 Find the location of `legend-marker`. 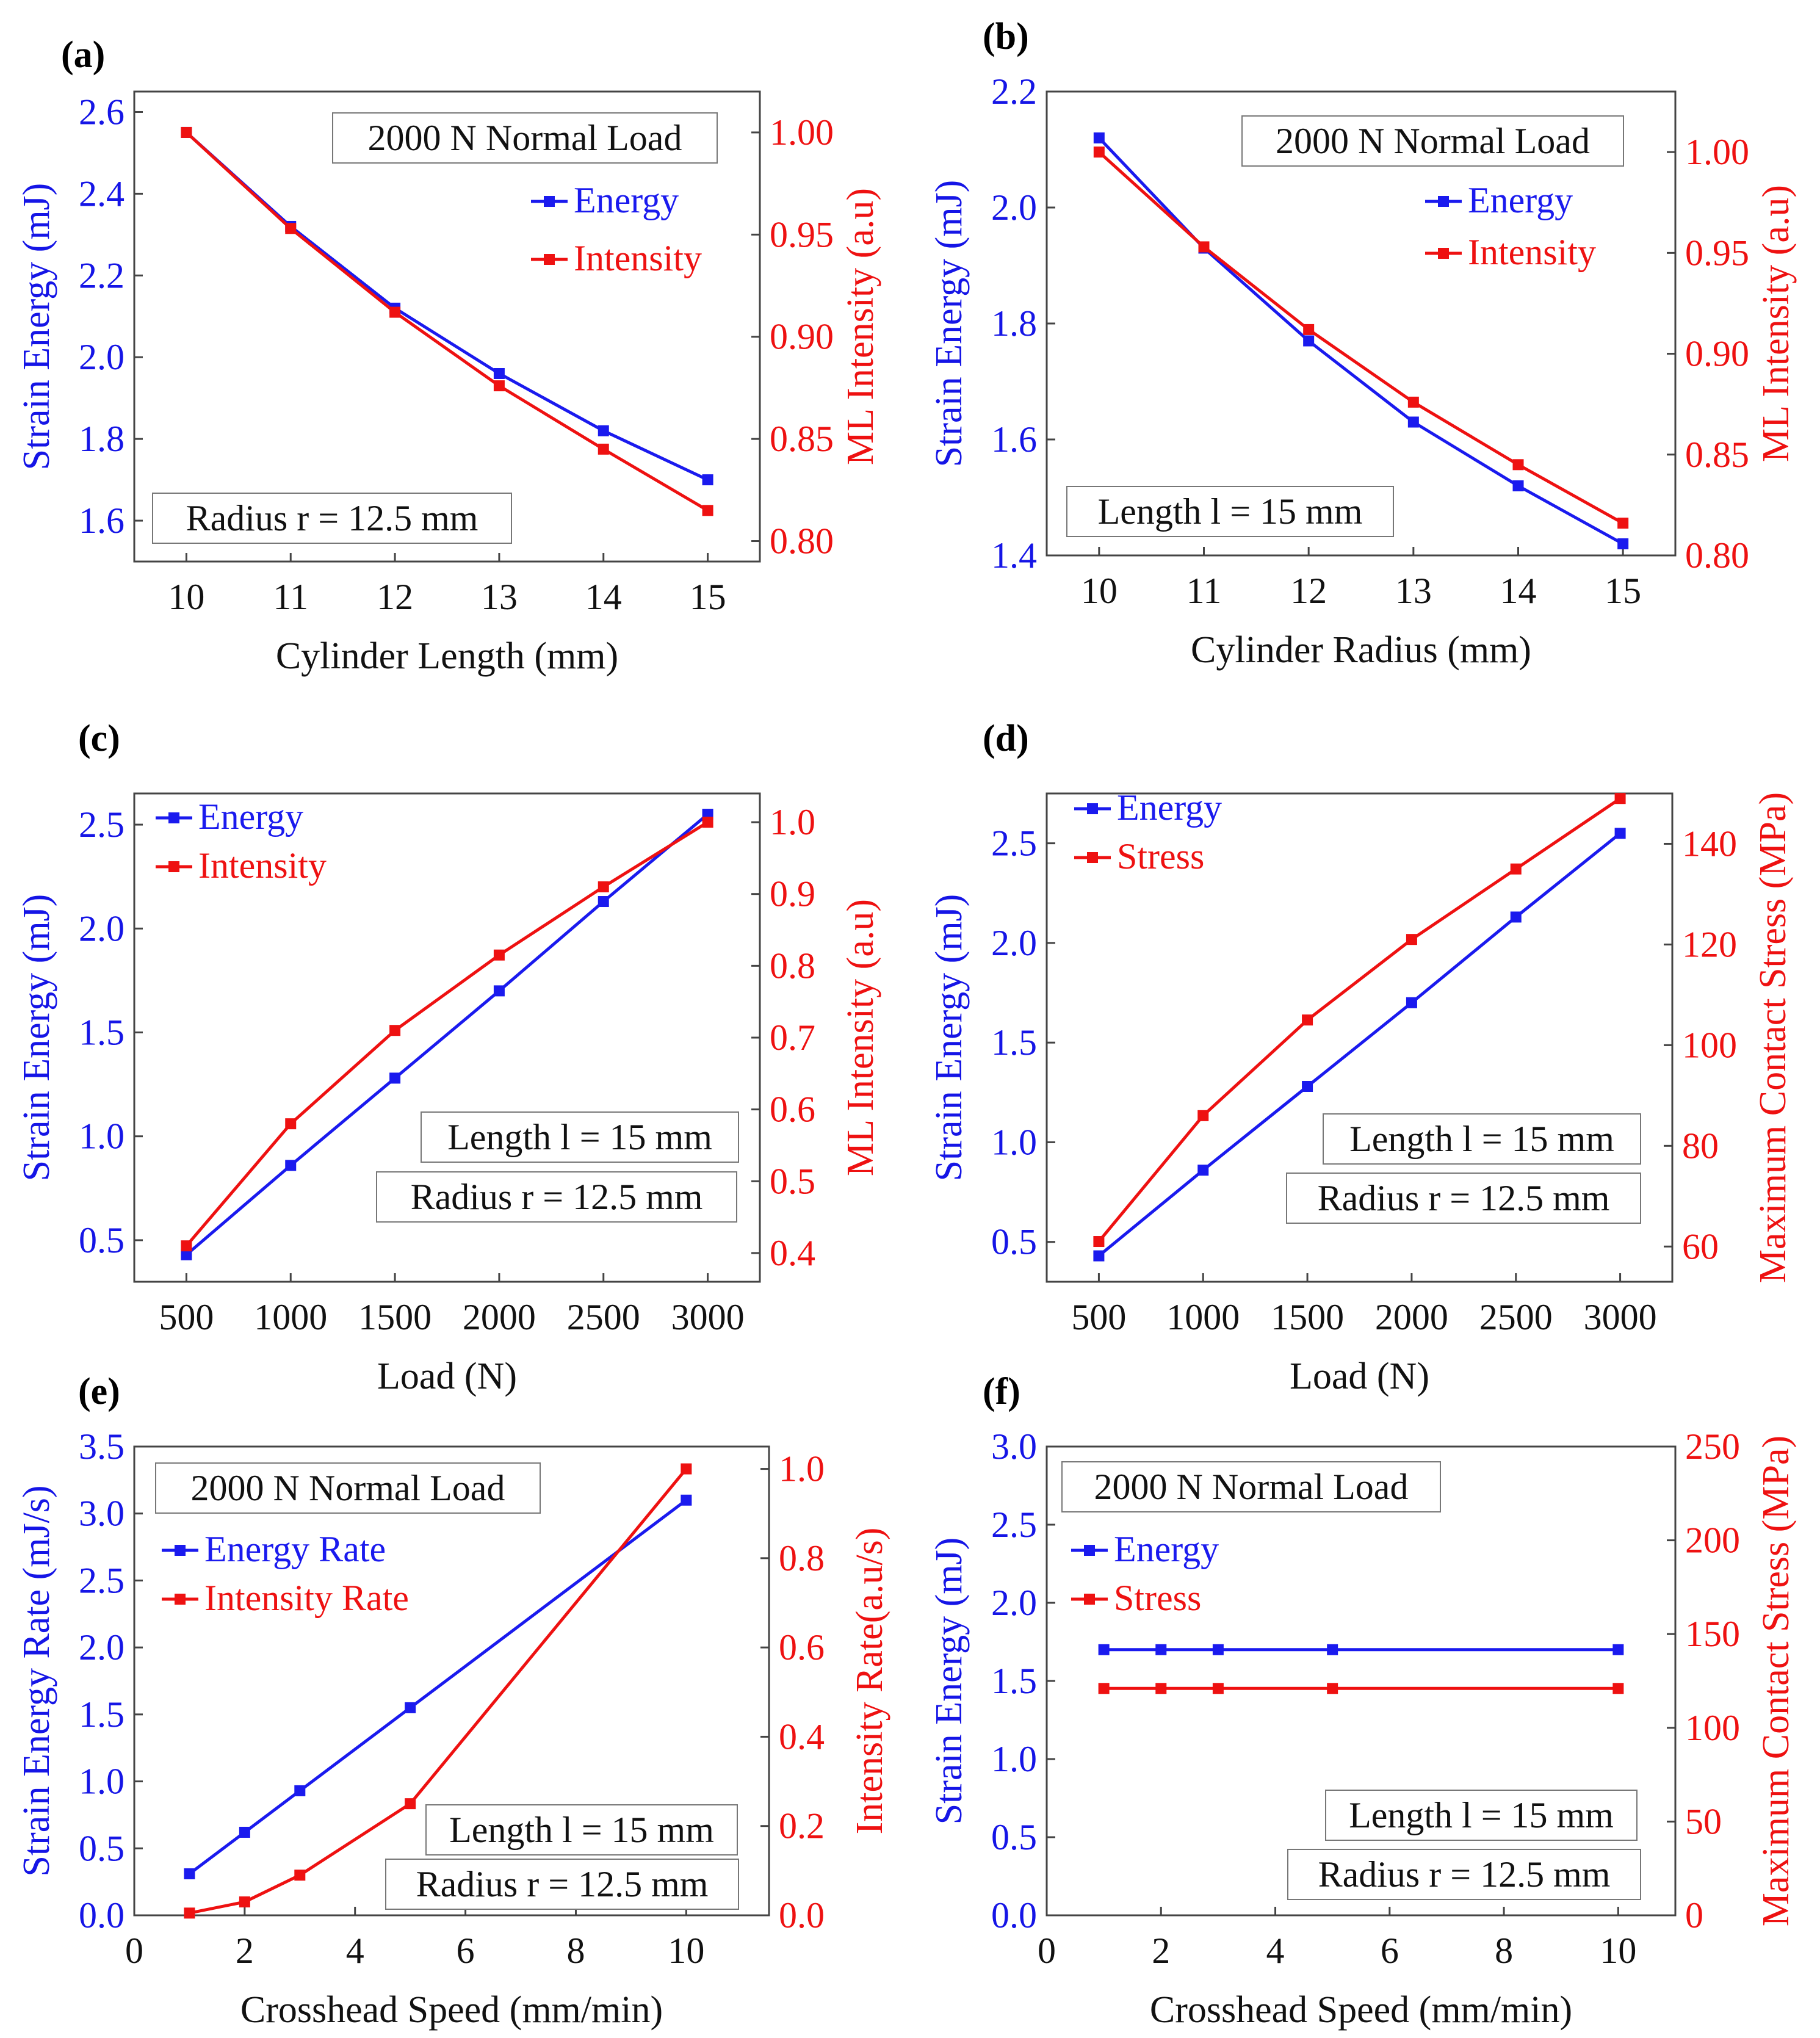

legend-marker is located at coordinates (1092, 857).